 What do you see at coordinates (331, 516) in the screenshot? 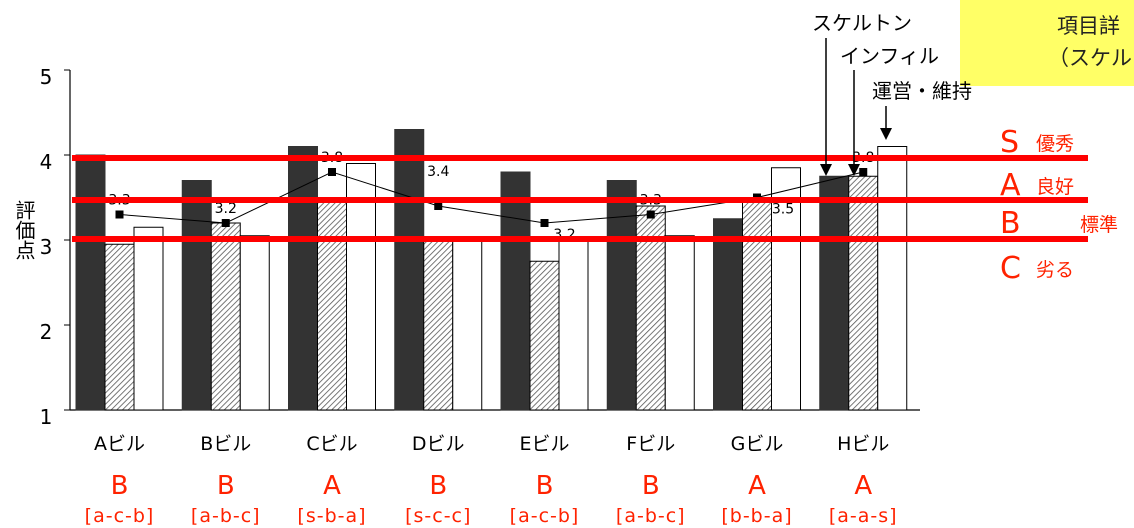
I see `rating-code: [s-b-a]` at bounding box center [331, 516].